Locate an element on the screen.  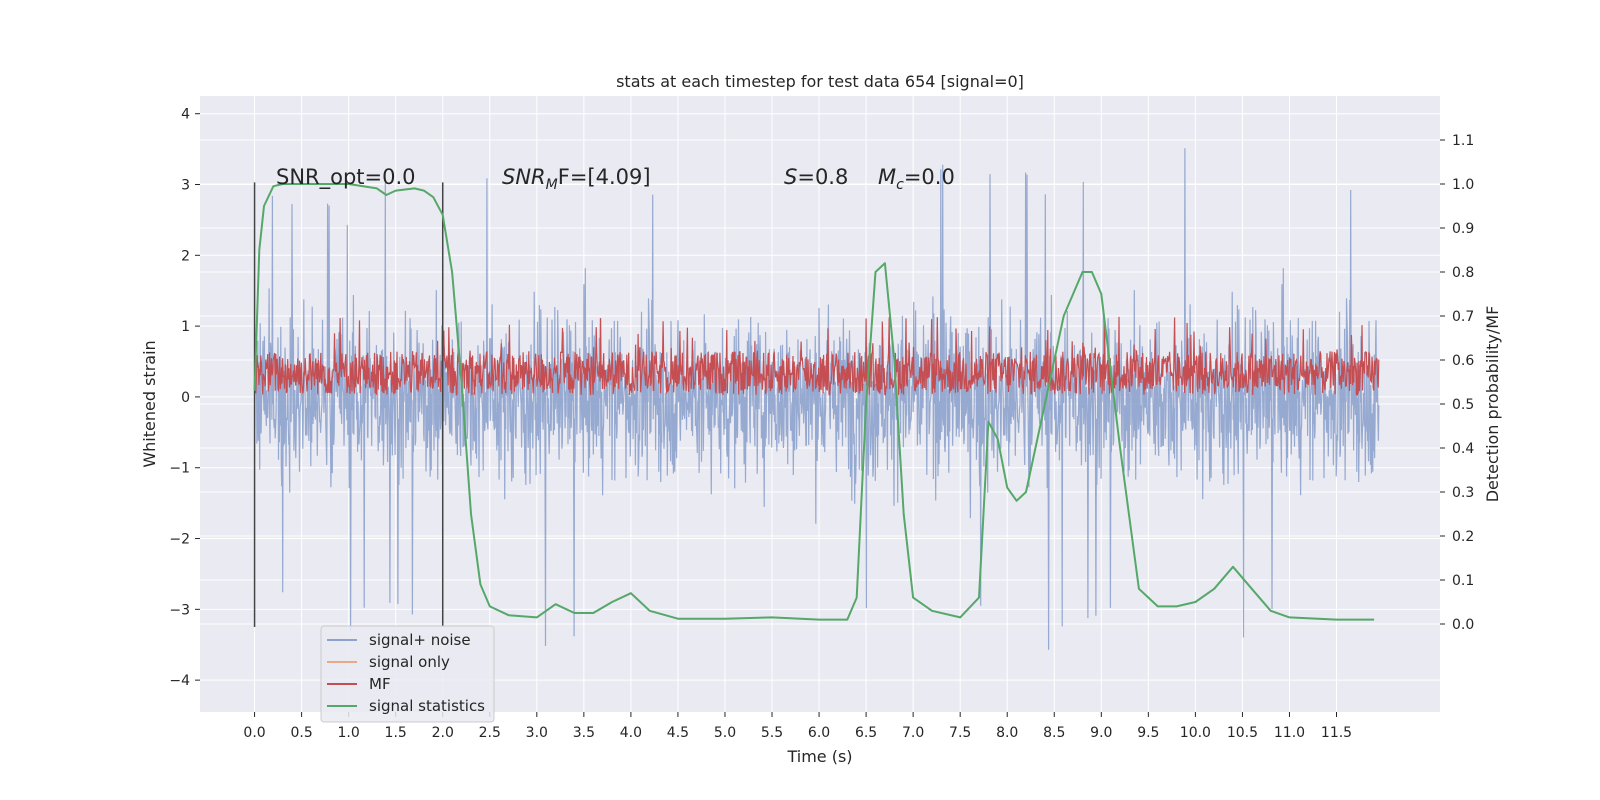
y-tick-label: 2 is located at coordinates (185, 256).